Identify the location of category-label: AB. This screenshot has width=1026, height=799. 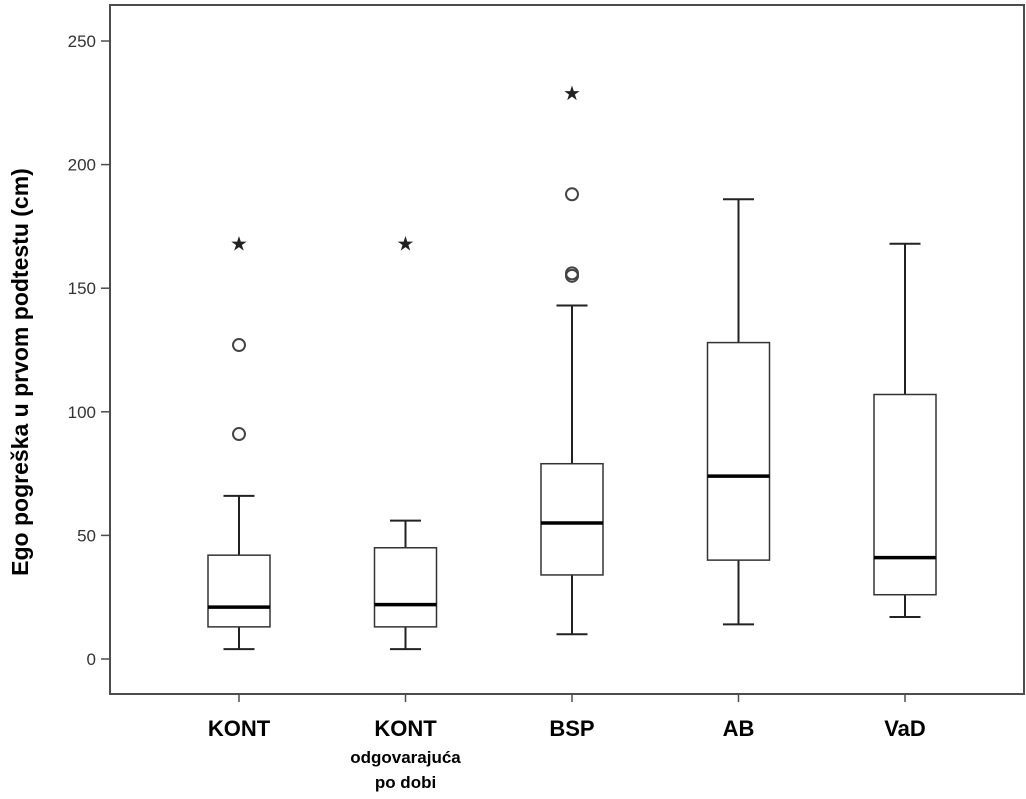
(739, 728).